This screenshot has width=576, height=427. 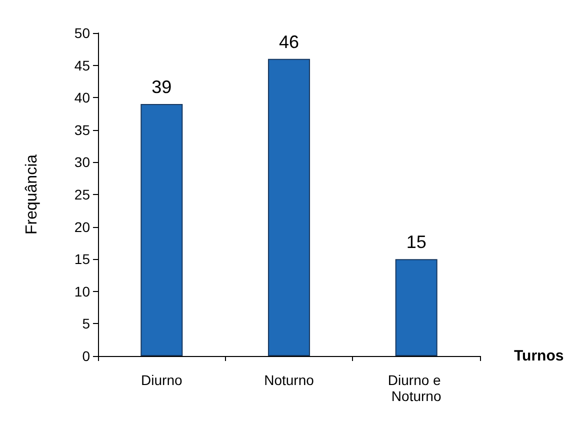 I want to click on y-tick-label: 15, so click(x=82, y=259).